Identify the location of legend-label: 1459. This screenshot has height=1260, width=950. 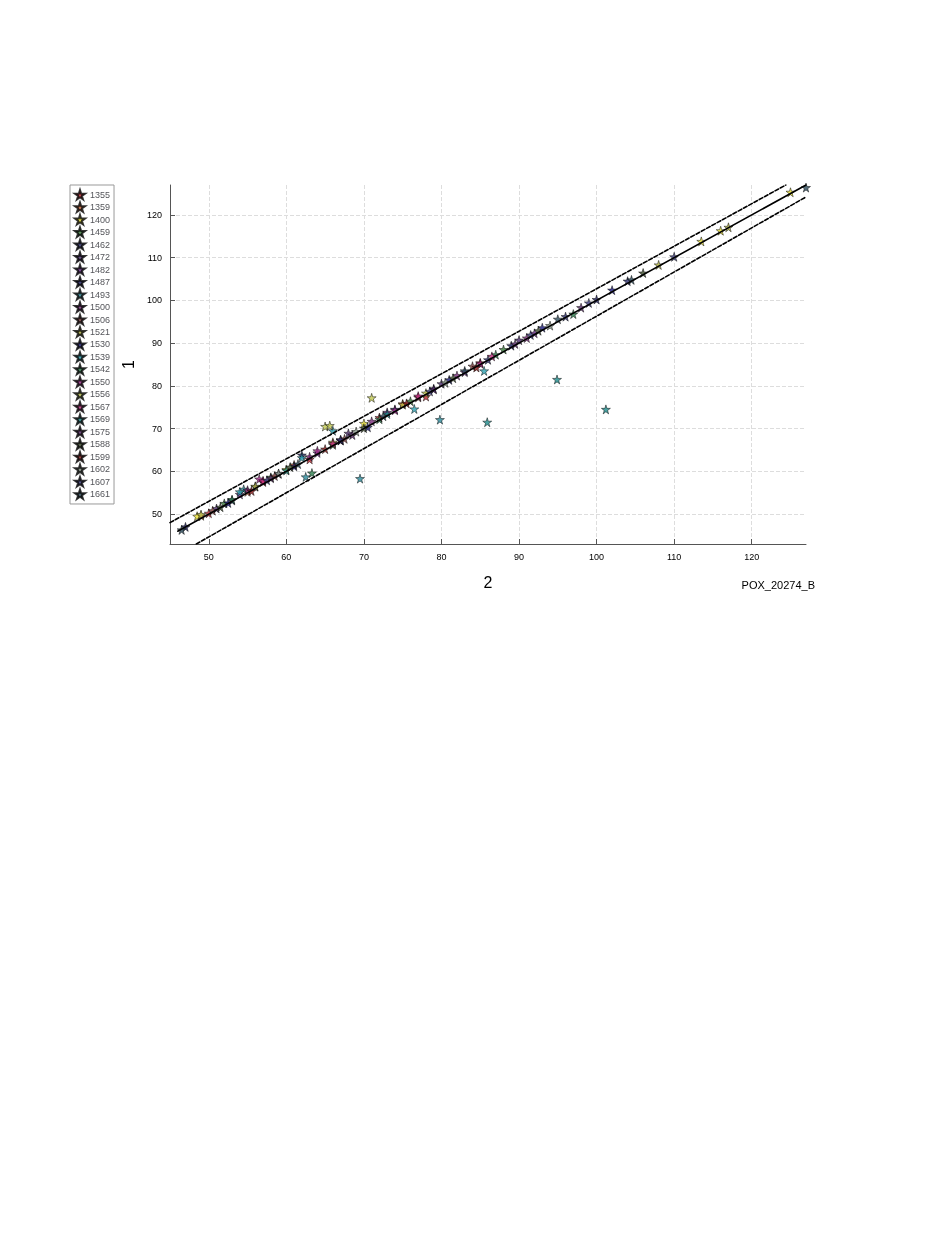
(100, 232).